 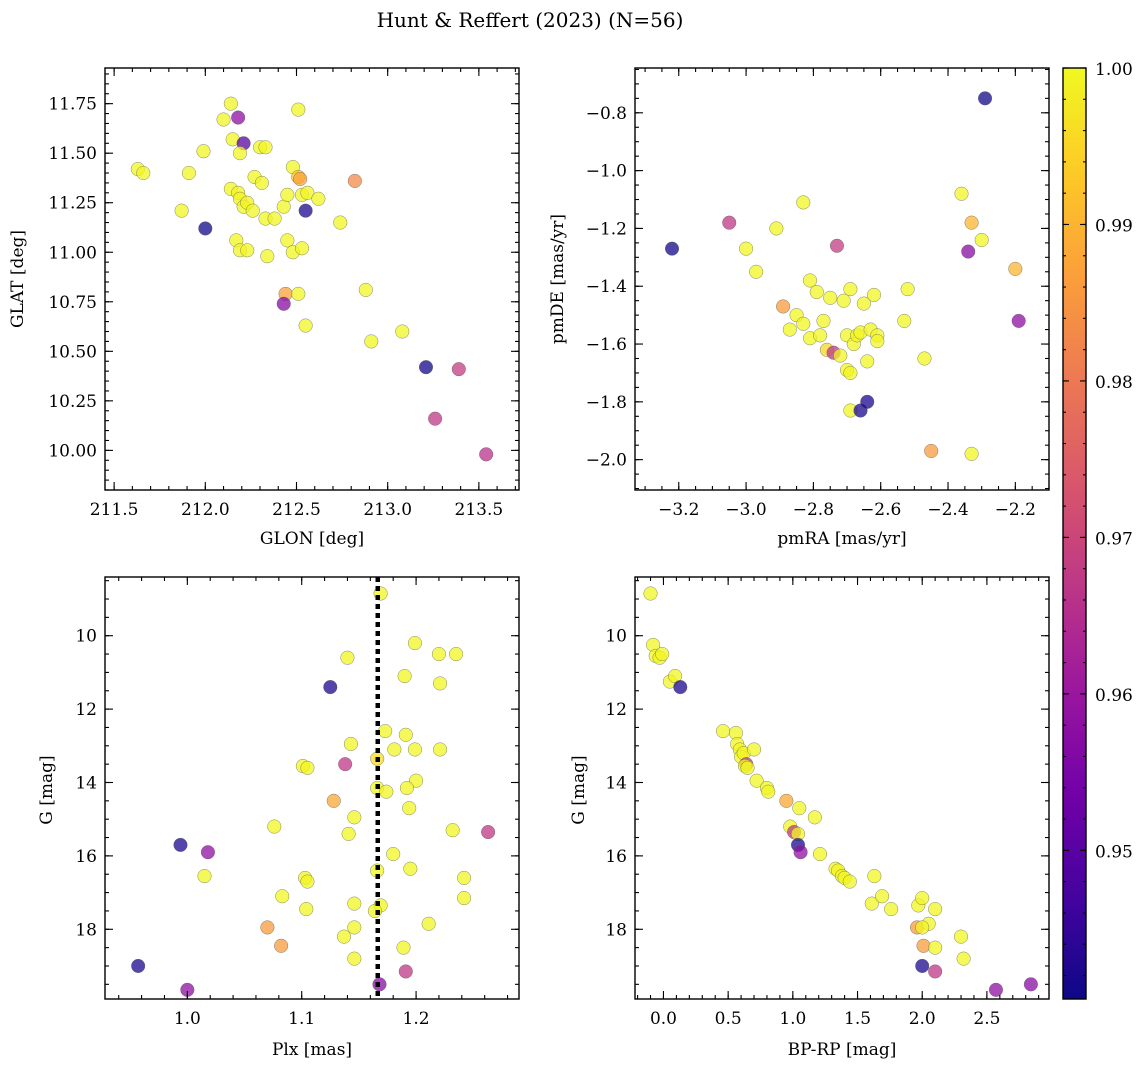 I want to click on x-tick-label: −3.2, so click(x=678, y=510).